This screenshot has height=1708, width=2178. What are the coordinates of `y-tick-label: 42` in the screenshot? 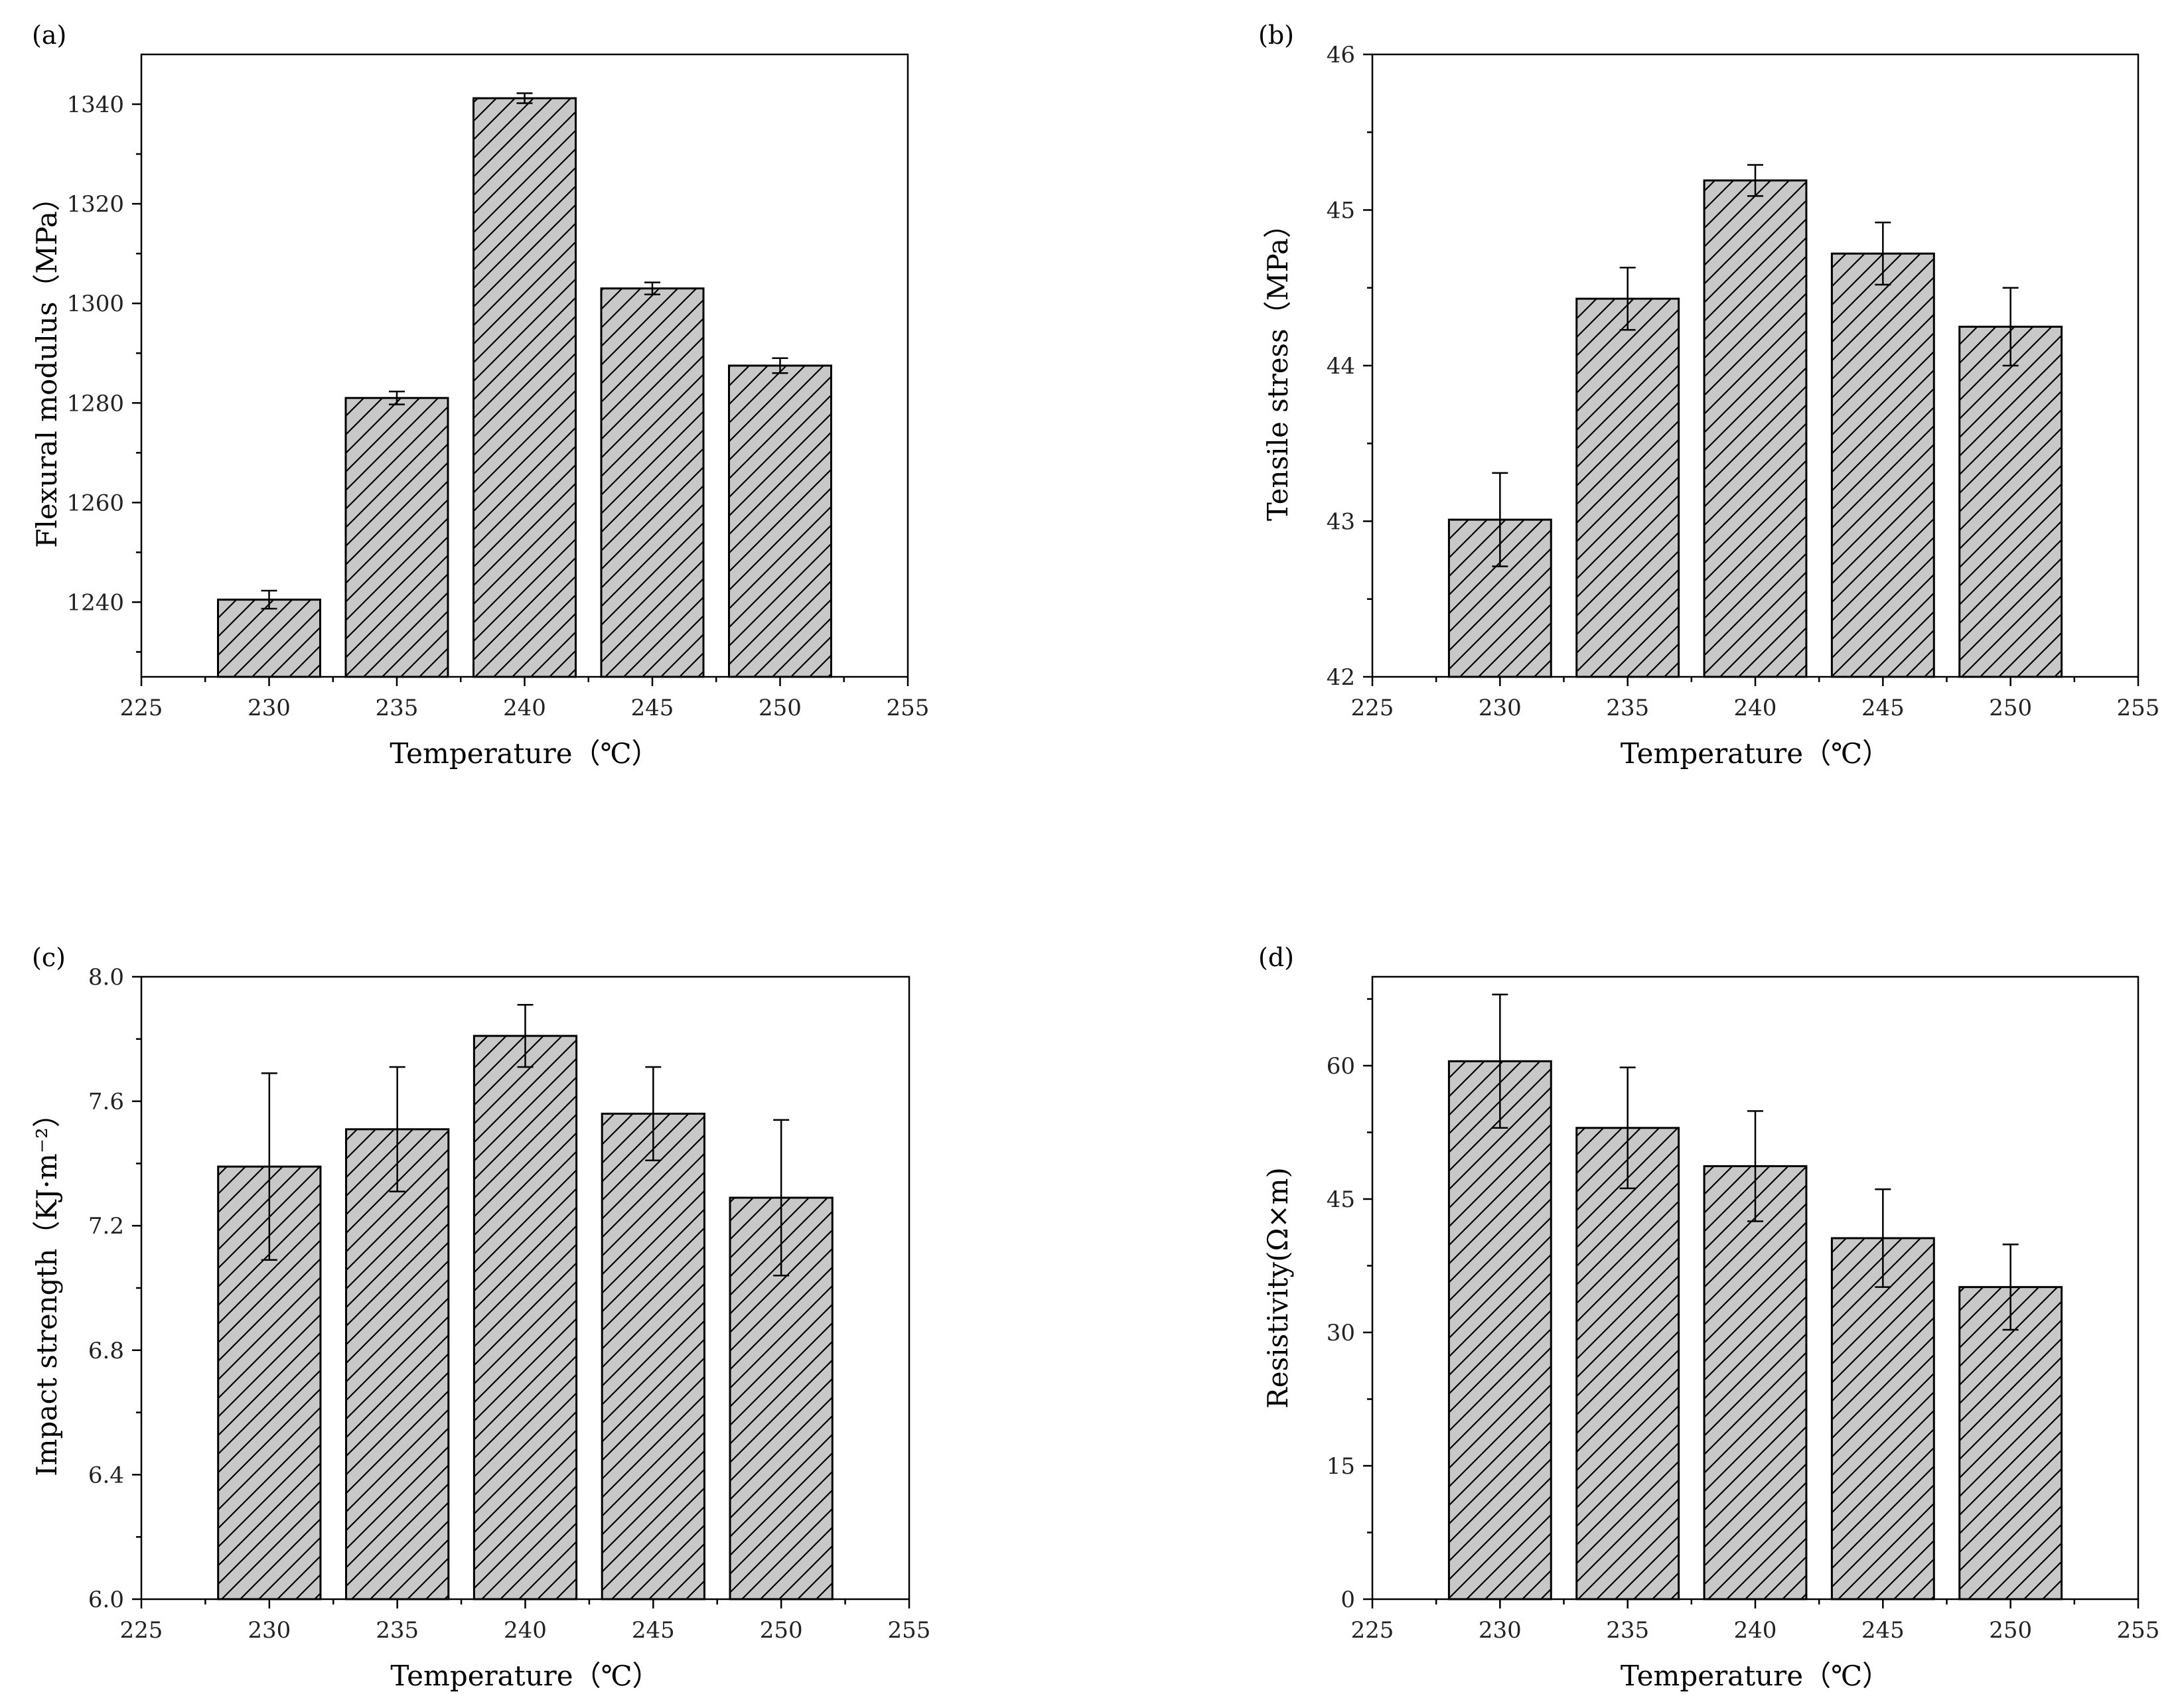 It's located at (1341, 677).